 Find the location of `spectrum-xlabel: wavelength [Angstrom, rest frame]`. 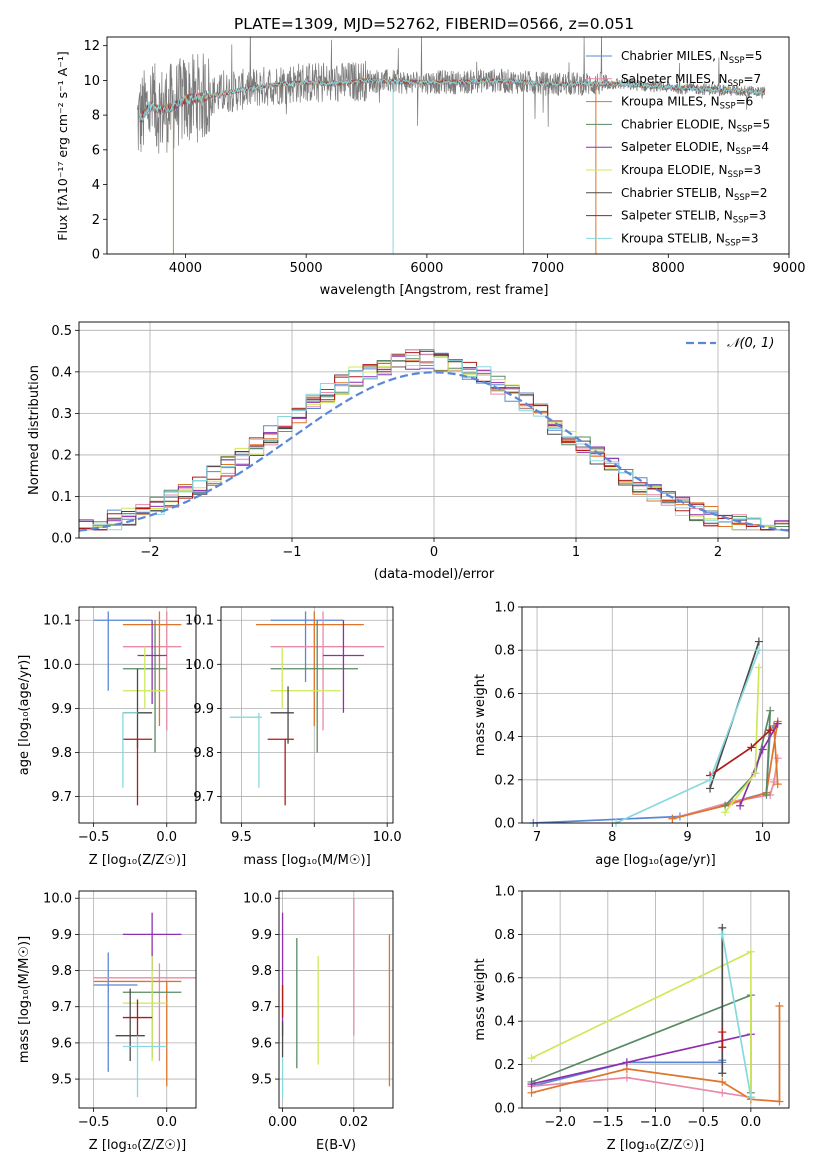

spectrum-xlabel: wavelength [Angstrom, rest frame] is located at coordinates (434, 290).